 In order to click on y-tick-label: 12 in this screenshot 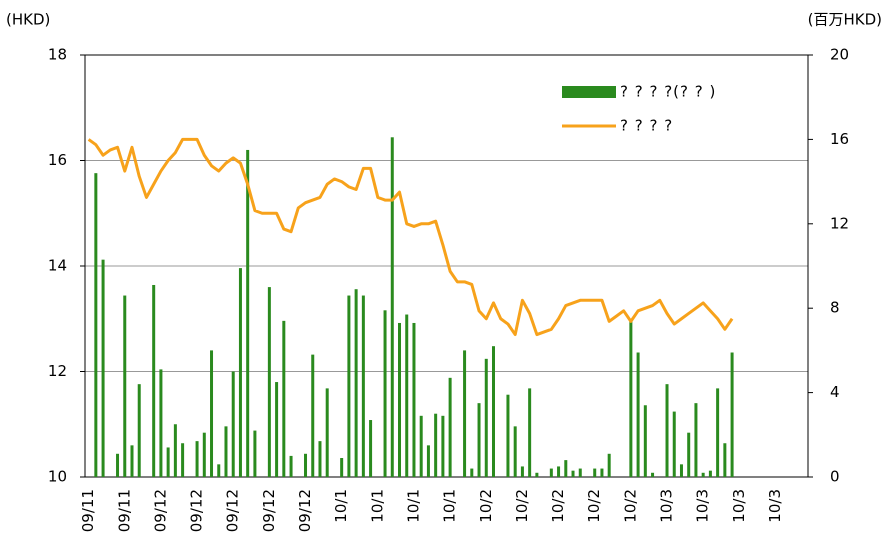, I will do `click(57, 371)`.